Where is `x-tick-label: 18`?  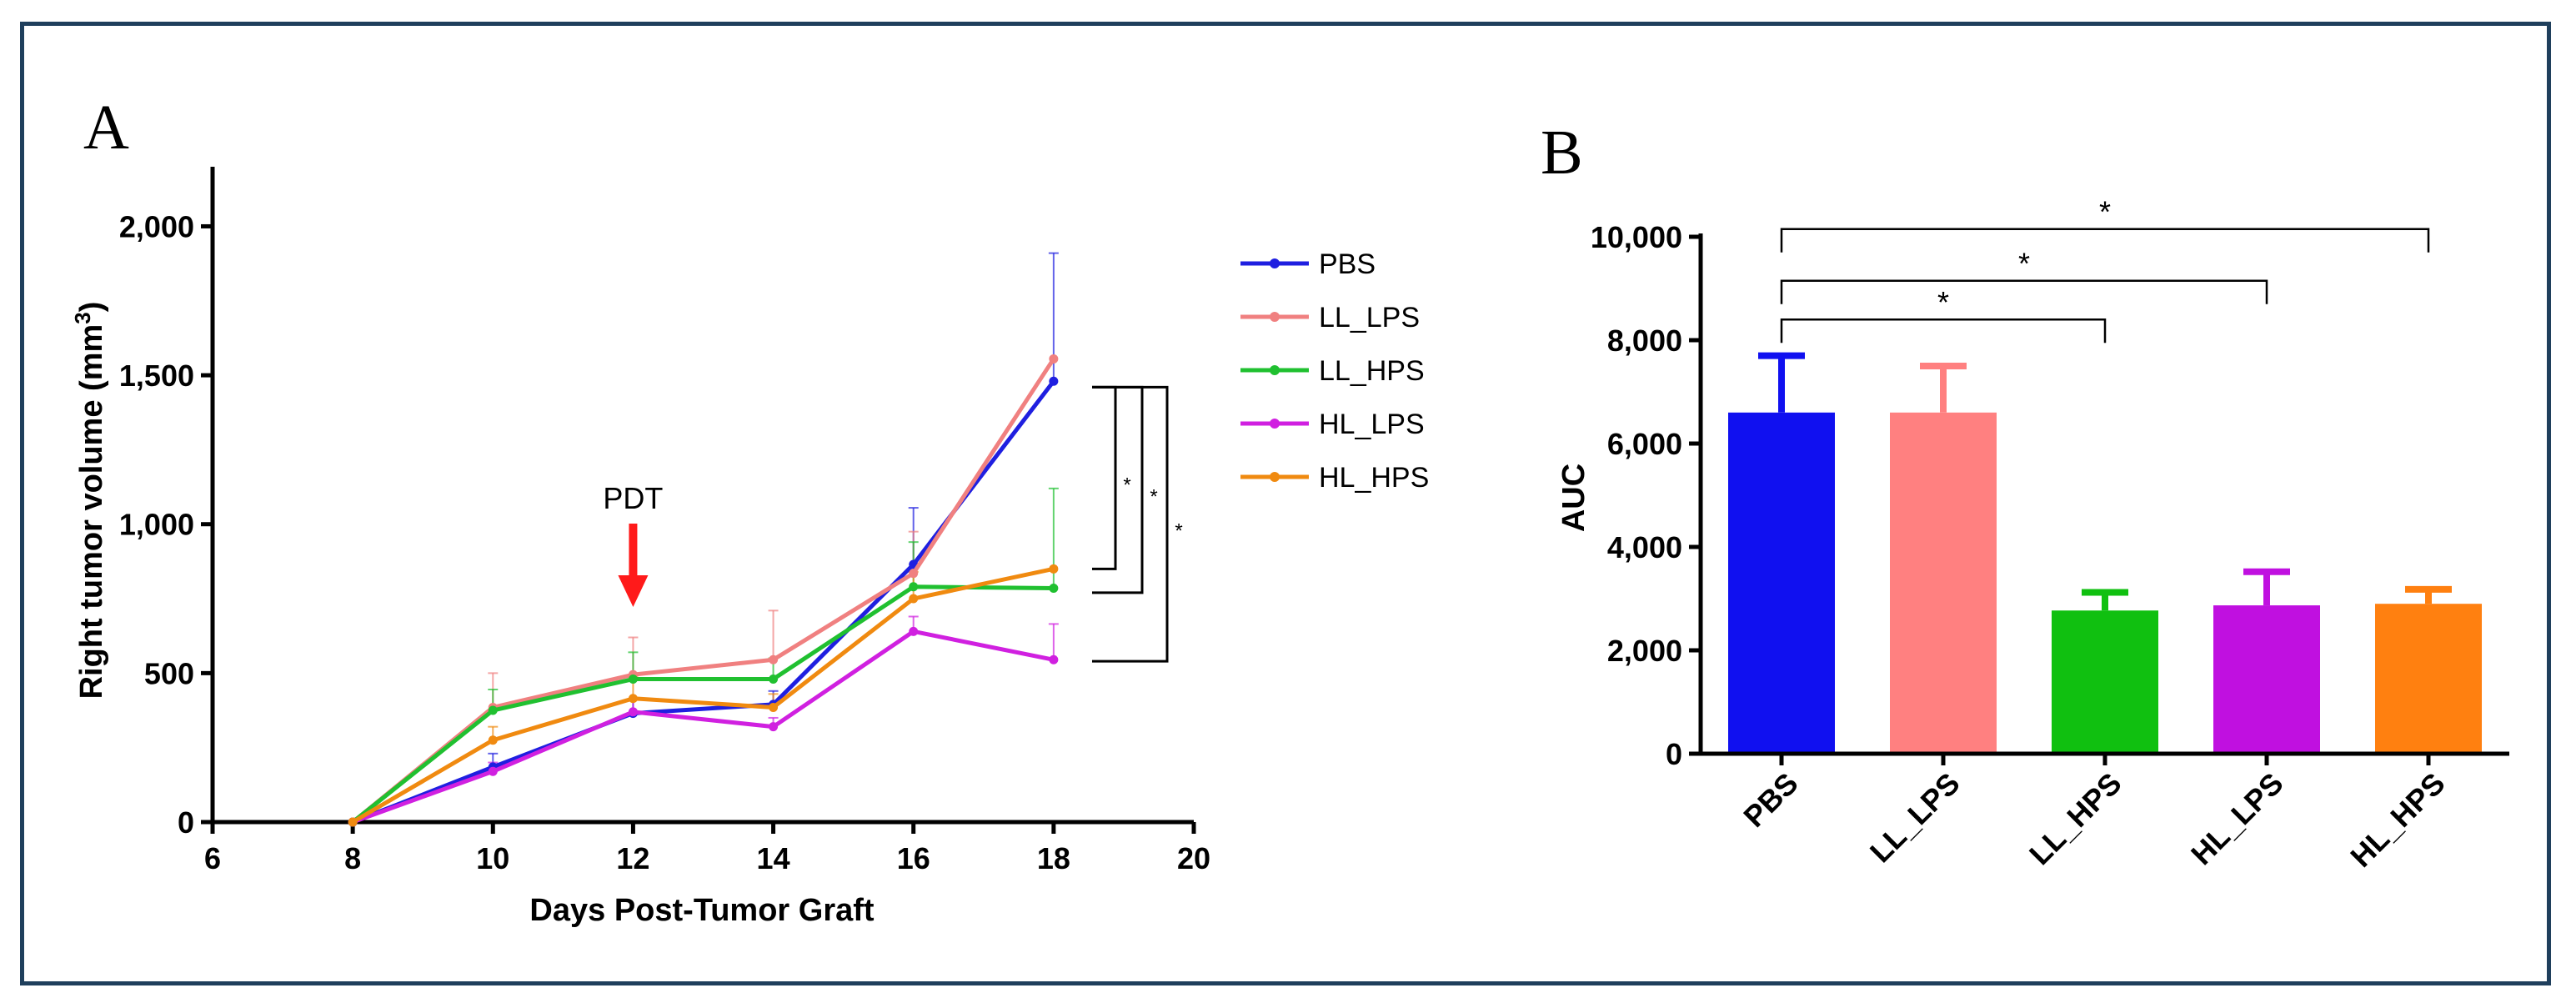
x-tick-label: 18 is located at coordinates (1053, 858).